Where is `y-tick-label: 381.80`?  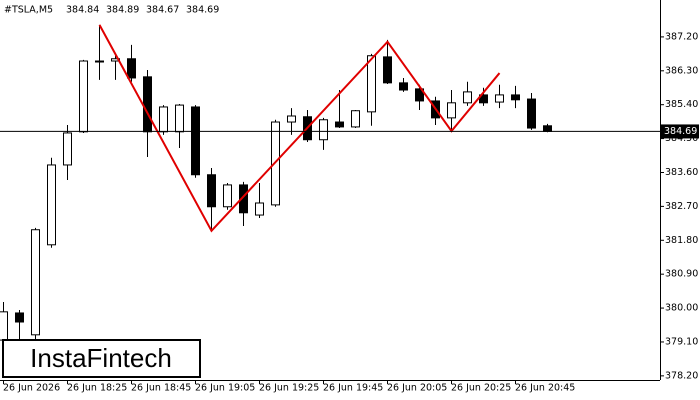 y-tick-label: 381.80 is located at coordinates (681, 240).